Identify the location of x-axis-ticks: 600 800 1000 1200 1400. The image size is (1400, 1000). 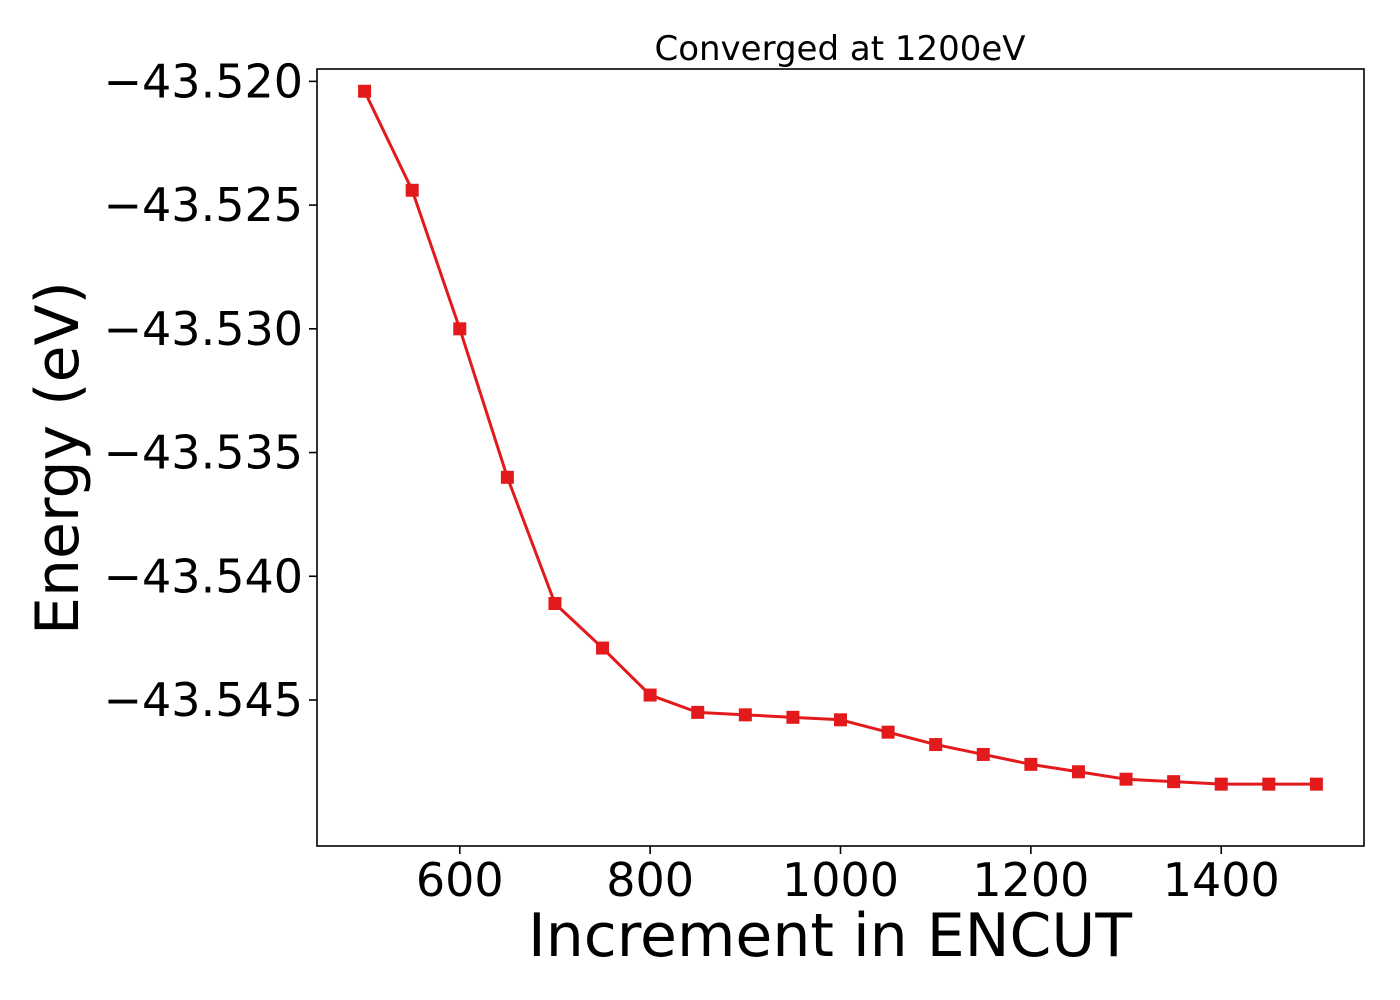
(848, 876).